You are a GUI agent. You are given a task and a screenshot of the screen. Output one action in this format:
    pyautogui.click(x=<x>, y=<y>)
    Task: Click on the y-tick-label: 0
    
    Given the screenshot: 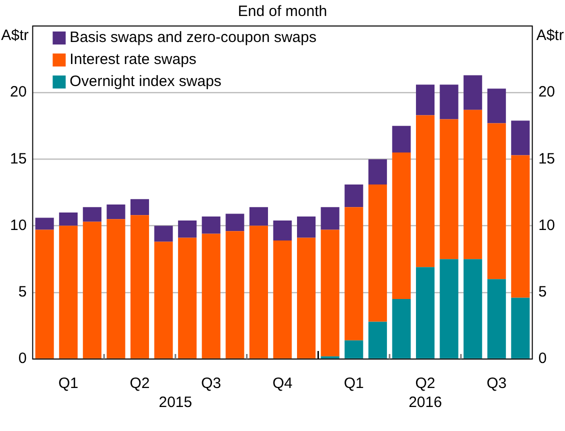 What is the action you would take?
    pyautogui.click(x=22, y=359)
    